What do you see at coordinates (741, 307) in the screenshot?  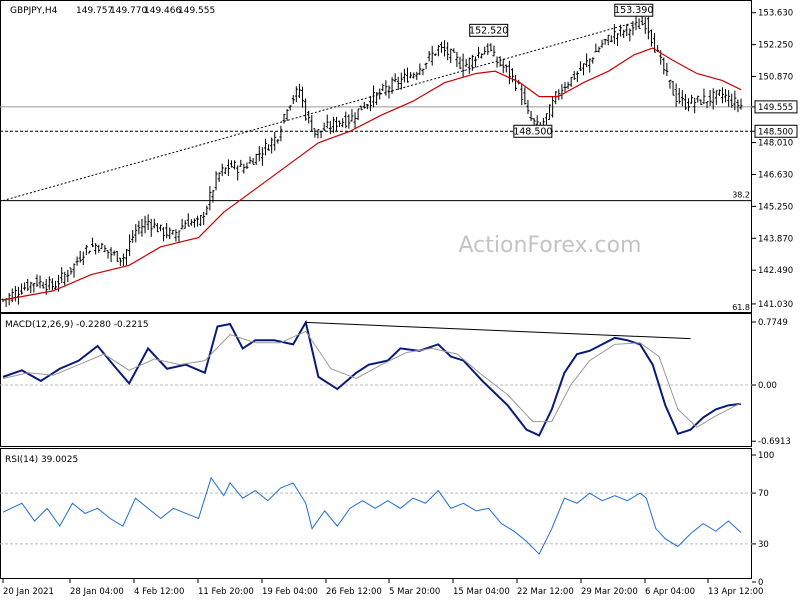 I see `fib-label-bottom: 61.8` at bounding box center [741, 307].